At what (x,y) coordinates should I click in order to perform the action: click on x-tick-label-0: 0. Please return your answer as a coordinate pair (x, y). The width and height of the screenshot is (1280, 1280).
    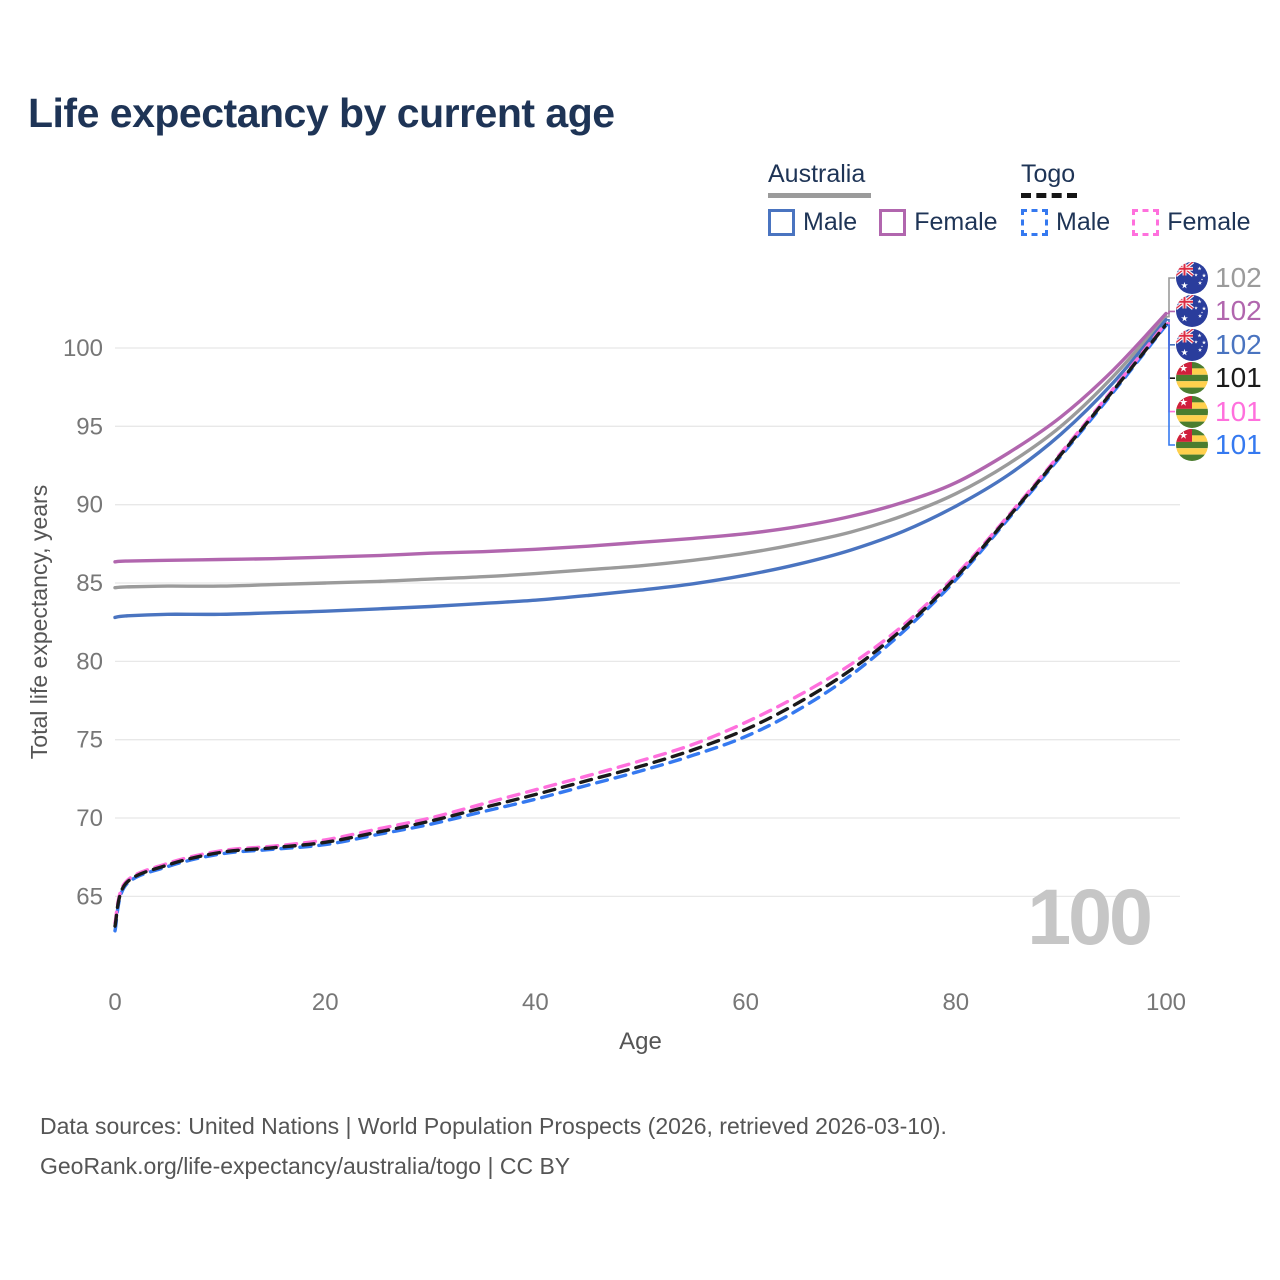
    Looking at the image, I should click on (114, 1002).